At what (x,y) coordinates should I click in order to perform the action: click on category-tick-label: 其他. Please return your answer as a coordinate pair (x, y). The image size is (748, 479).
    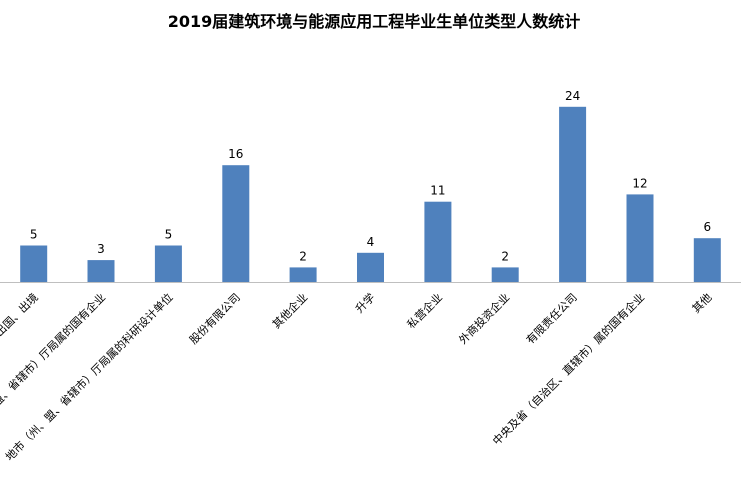
    Looking at the image, I should click on (702, 303).